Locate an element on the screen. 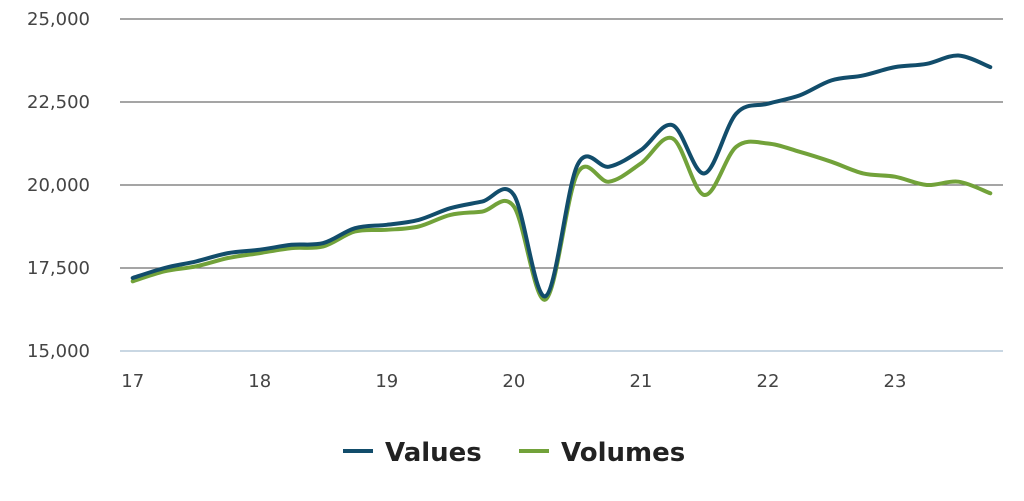 Image resolution: width=1024 pixels, height=501 pixels. y-tick-label: 15,000 is located at coordinates (58, 351).